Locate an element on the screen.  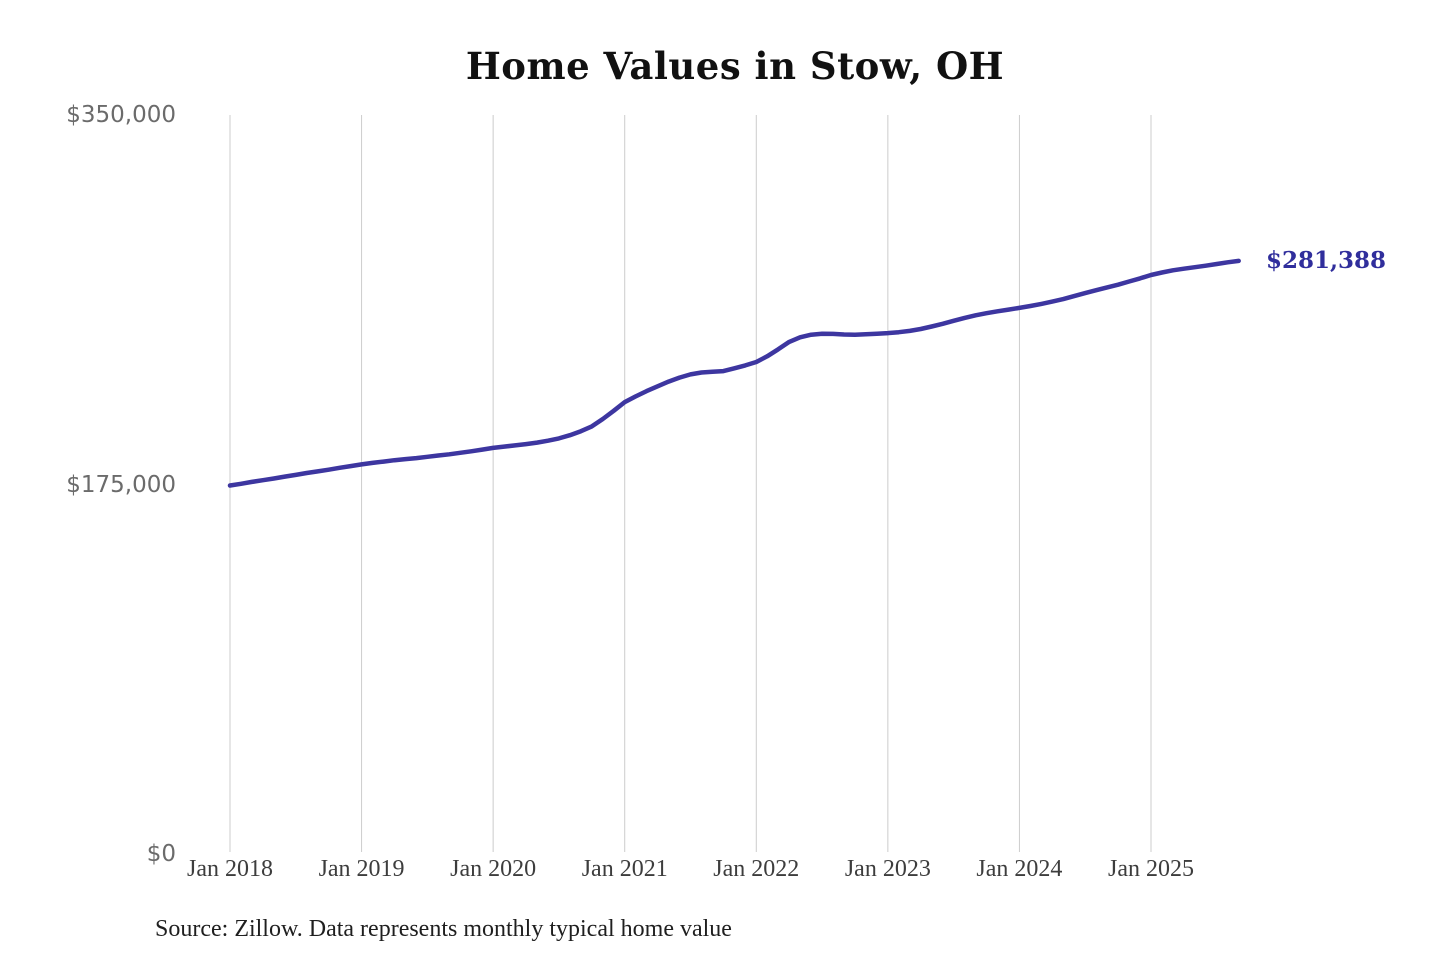
x-tick-label: Jan 2020 is located at coordinates (493, 869).